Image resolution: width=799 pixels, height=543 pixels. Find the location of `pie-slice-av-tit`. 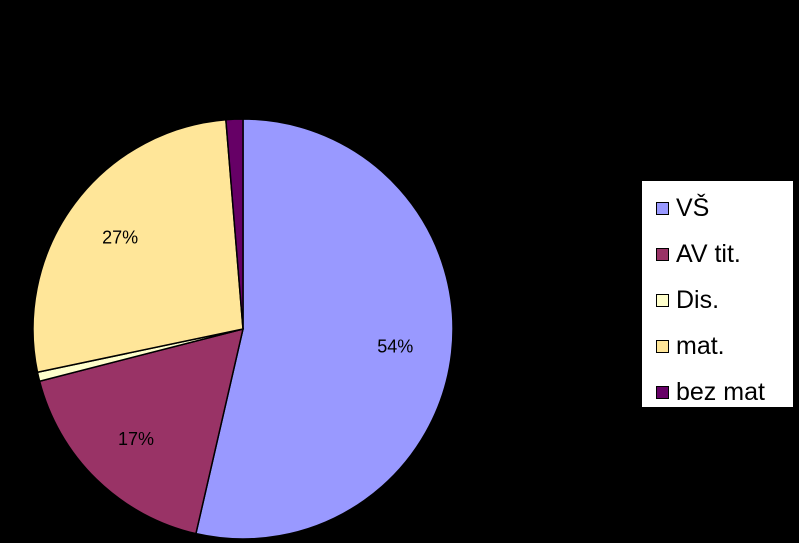

pie-slice-av-tit is located at coordinates (141, 431).